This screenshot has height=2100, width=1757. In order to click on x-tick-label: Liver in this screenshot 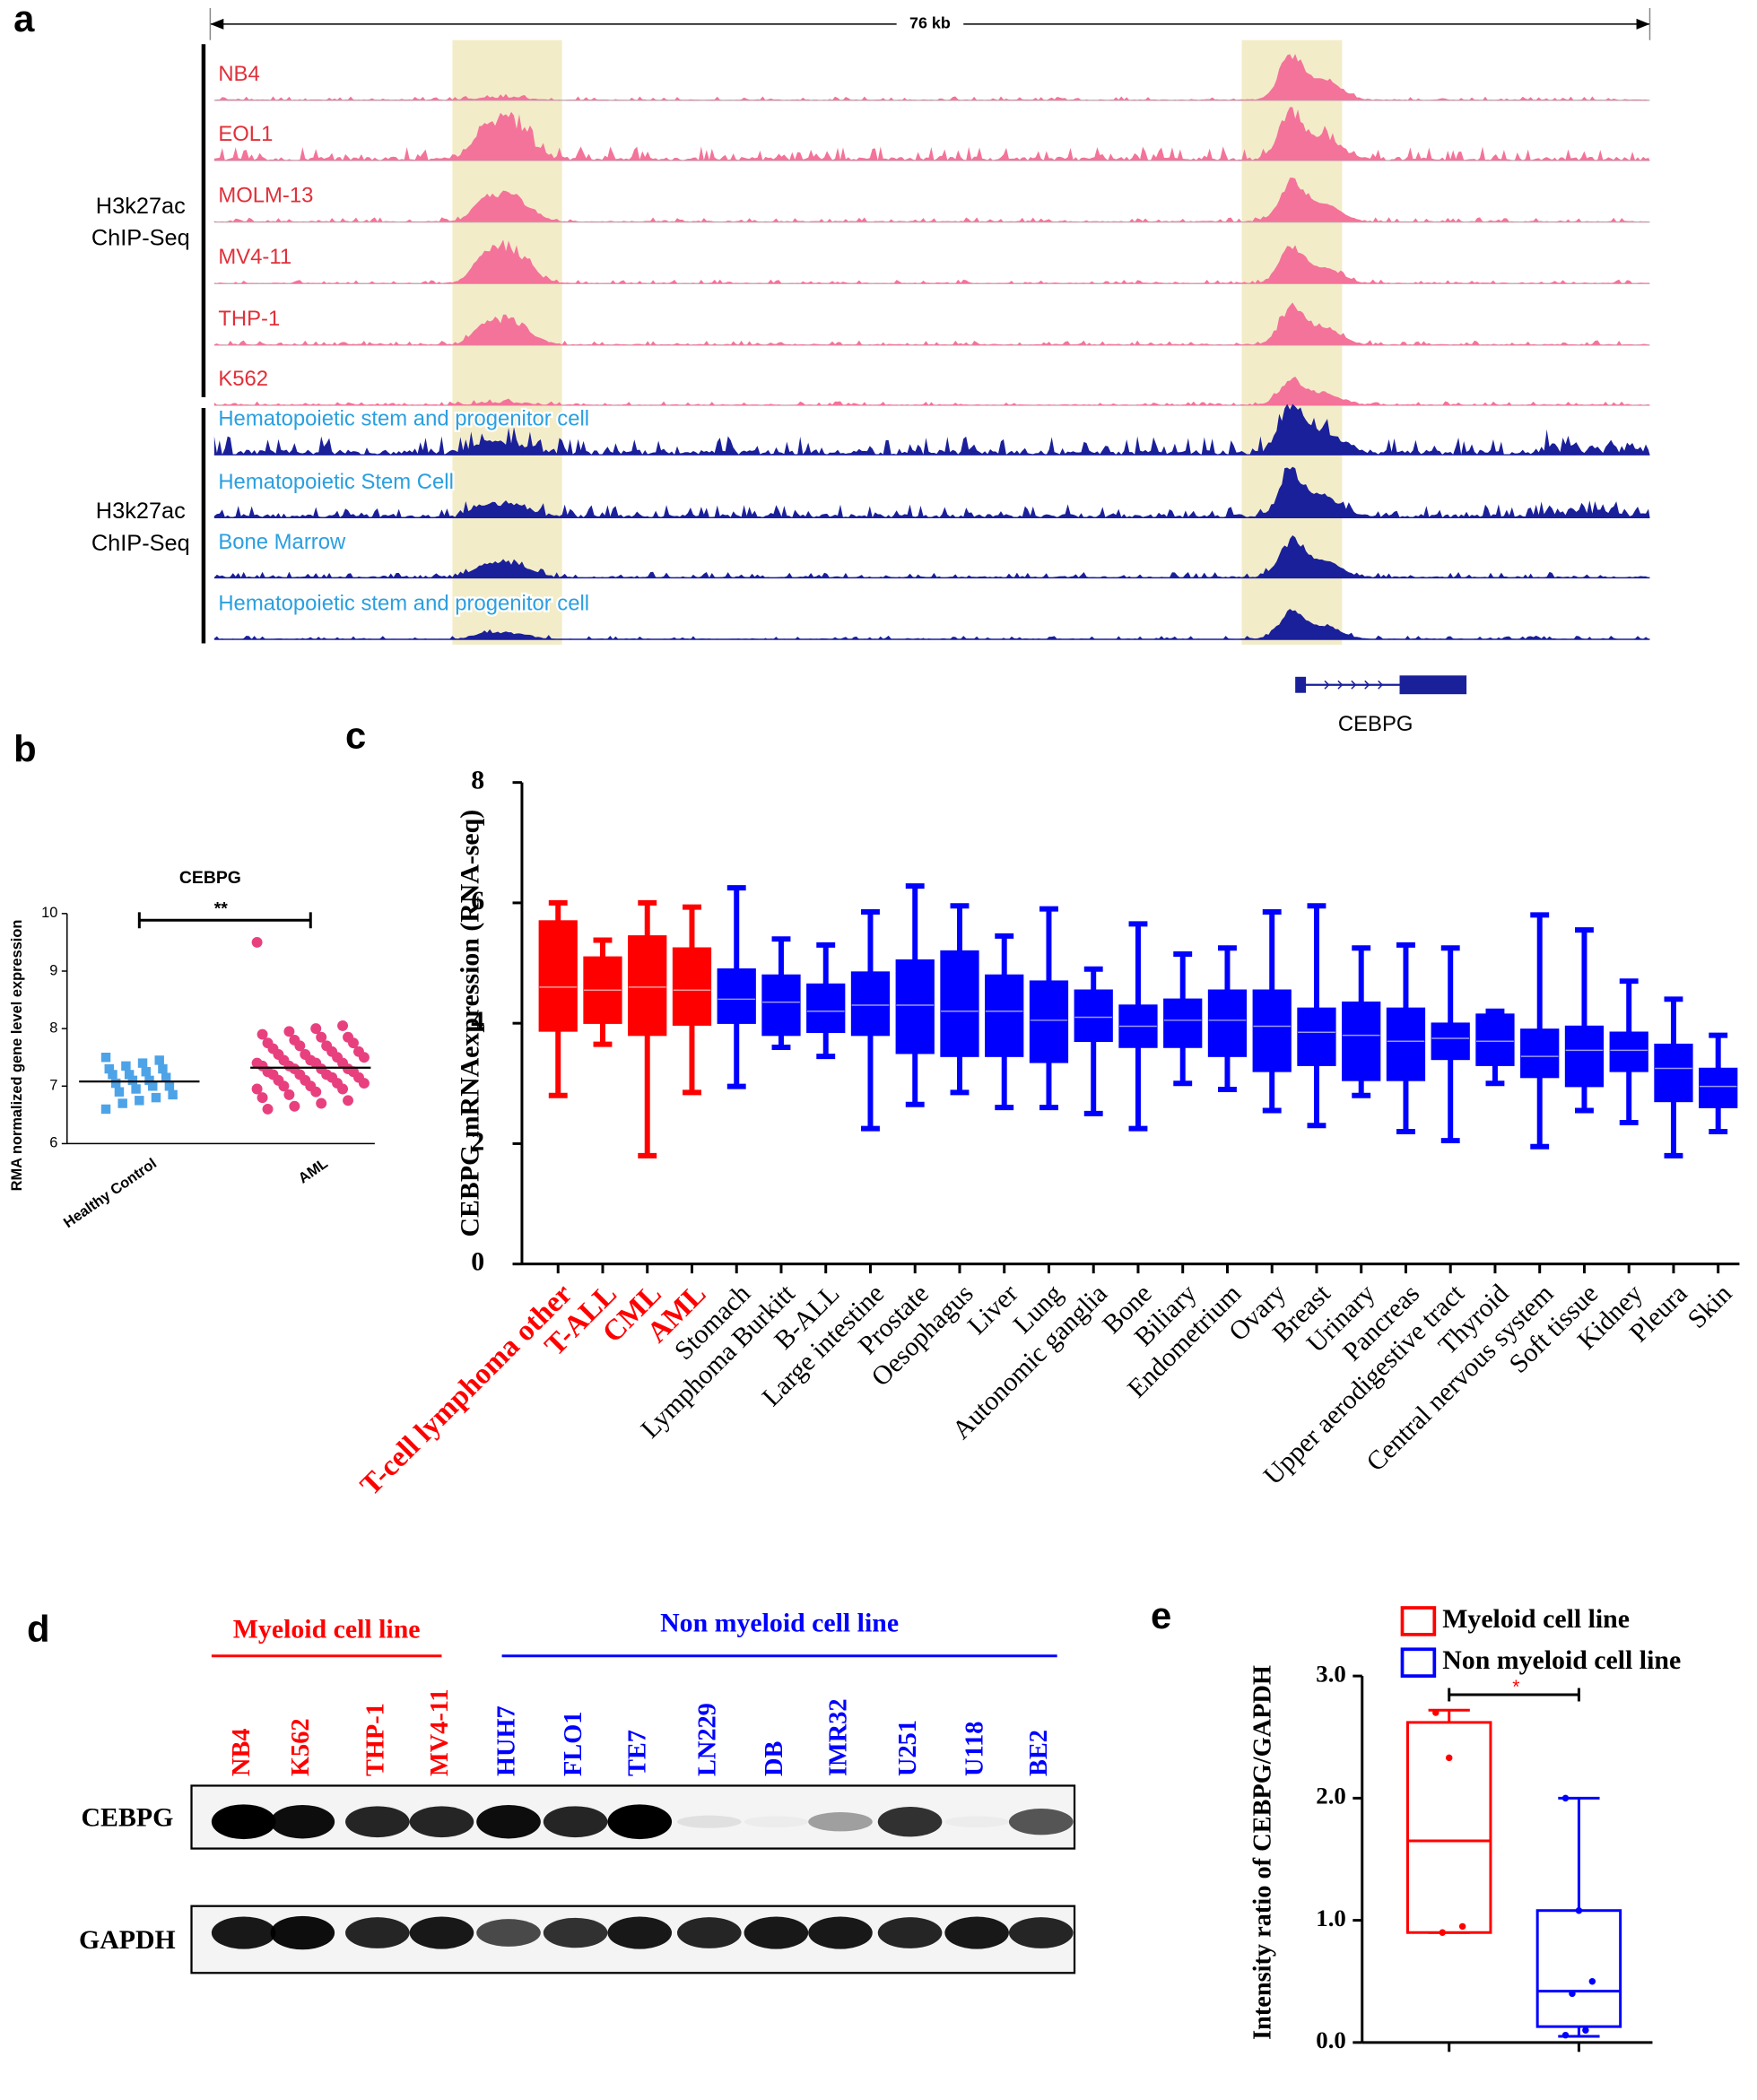, I will do `click(992, 1310)`.